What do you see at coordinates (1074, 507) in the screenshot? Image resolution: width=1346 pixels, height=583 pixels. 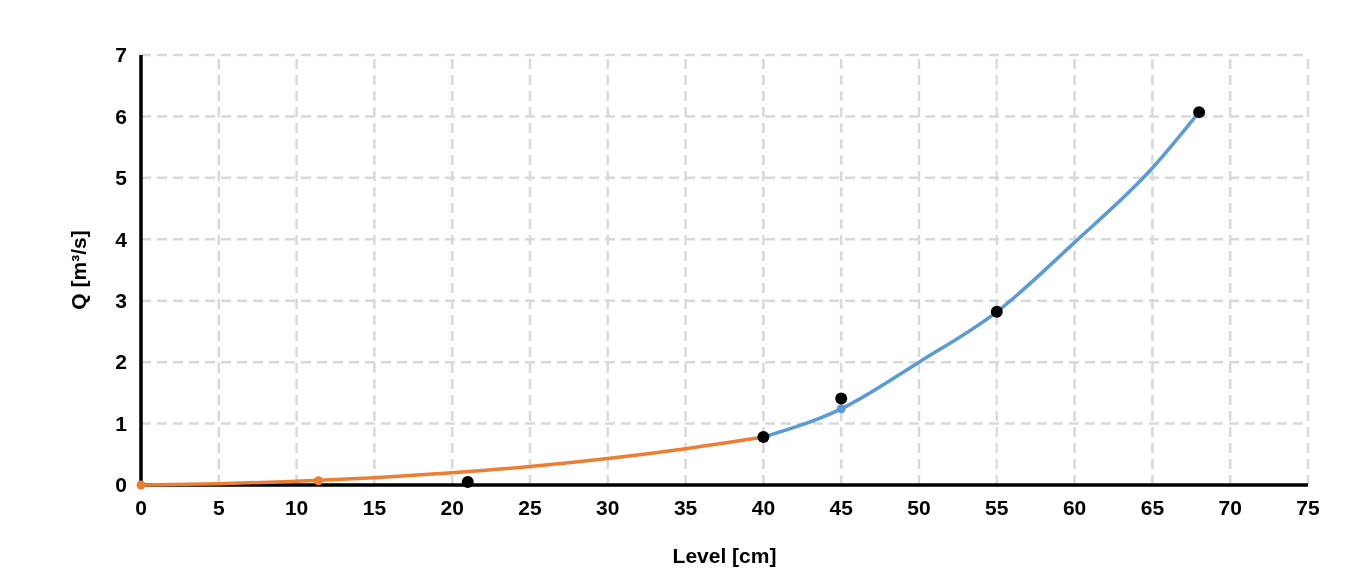 I see `x-tick-label: 60` at bounding box center [1074, 507].